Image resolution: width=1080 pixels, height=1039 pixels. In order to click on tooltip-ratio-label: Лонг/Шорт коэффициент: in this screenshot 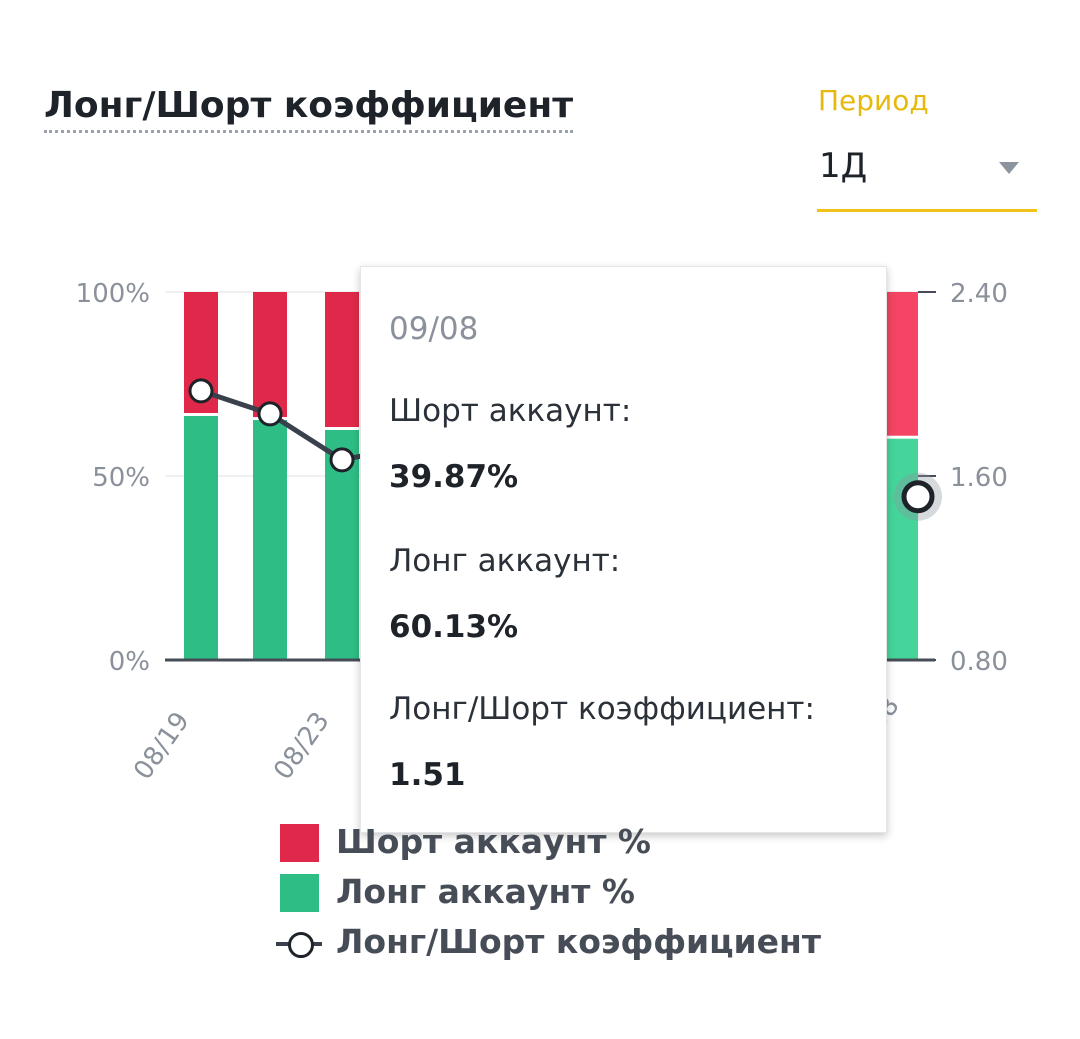, I will do `click(602, 709)`.